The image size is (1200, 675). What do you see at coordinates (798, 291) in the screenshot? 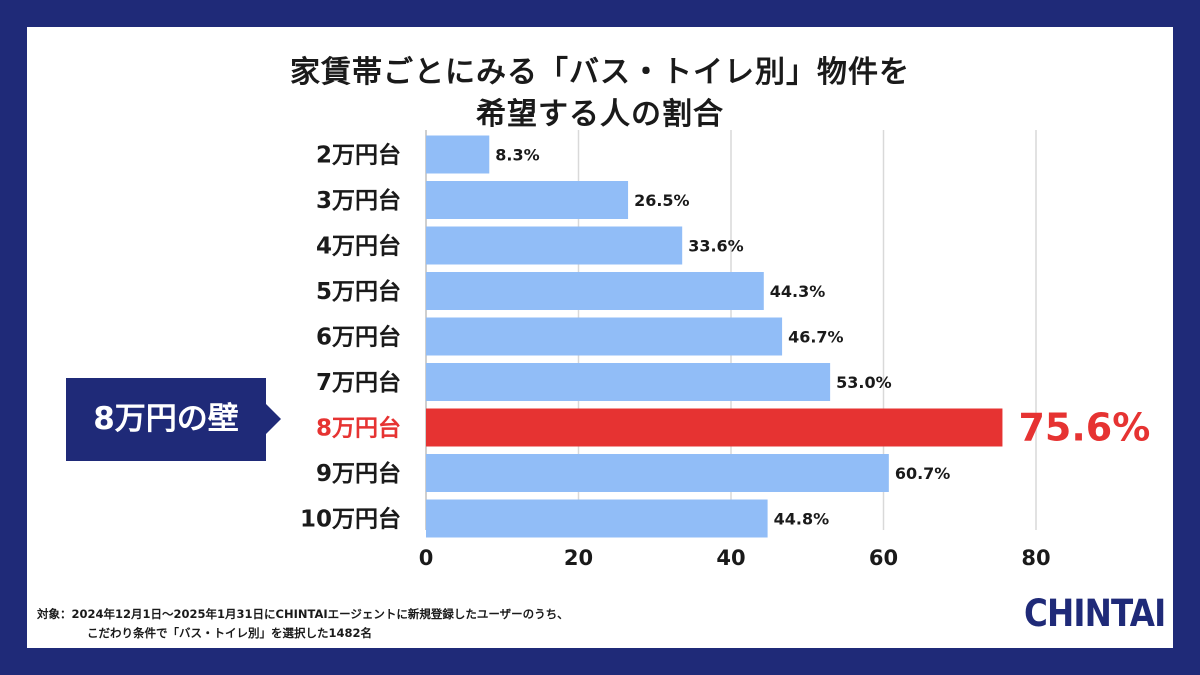
I see `value-label: 44.3%` at bounding box center [798, 291].